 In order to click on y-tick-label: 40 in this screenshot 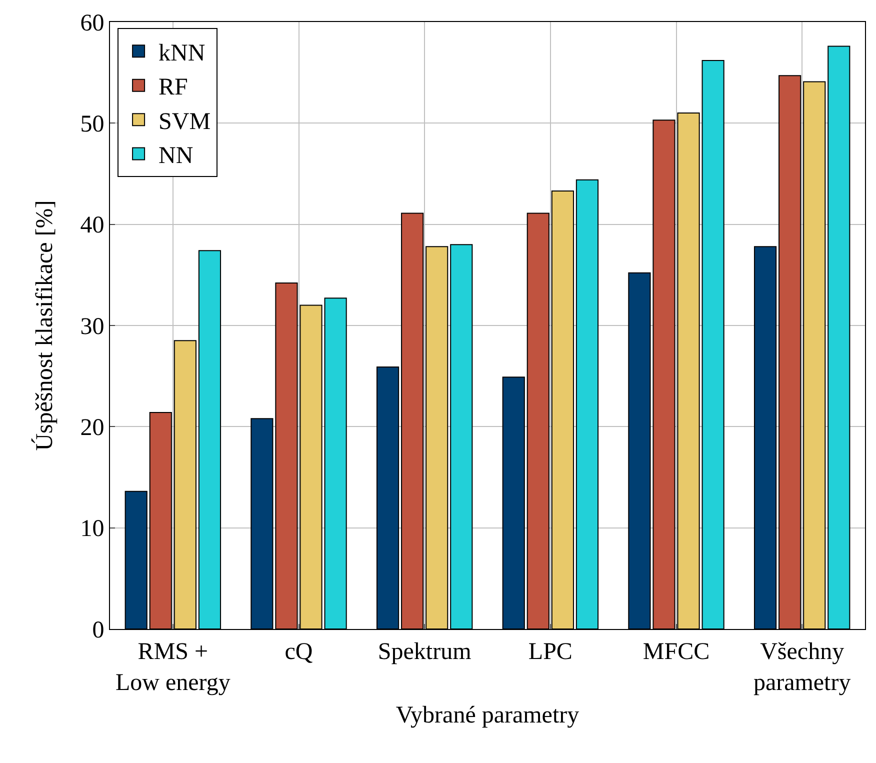, I will do `click(92, 225)`.